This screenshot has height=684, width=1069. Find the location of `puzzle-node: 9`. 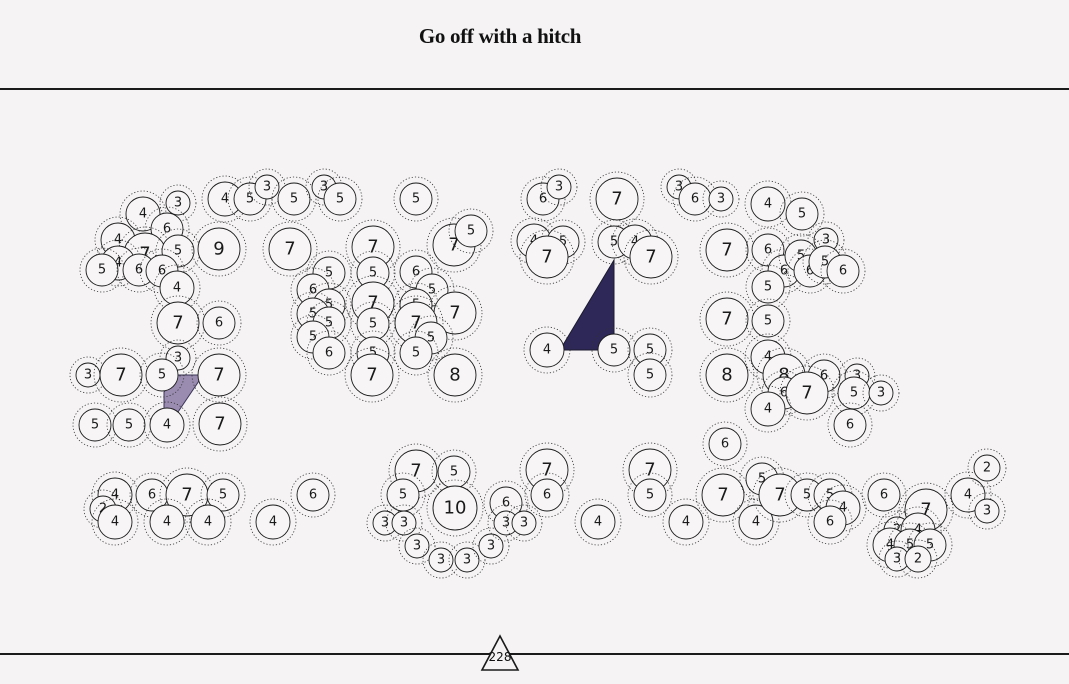

puzzle-node: 9 is located at coordinates (219, 249).